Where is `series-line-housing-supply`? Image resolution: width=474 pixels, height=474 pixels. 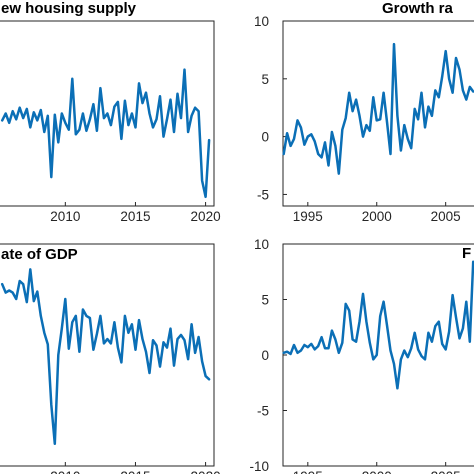 series-line-housing-supply is located at coordinates (105, 133).